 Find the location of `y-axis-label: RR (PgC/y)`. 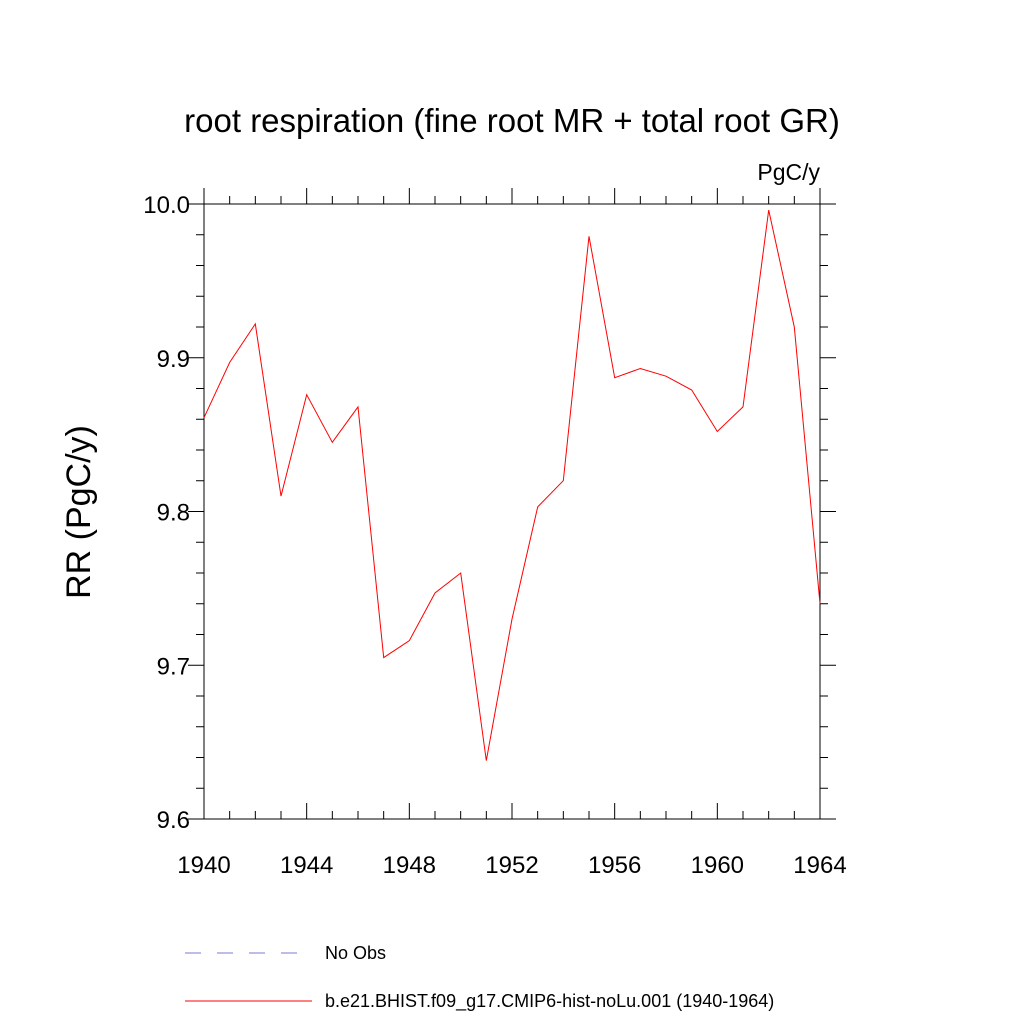

y-axis-label: RR (PgC/y) is located at coordinates (79, 512).